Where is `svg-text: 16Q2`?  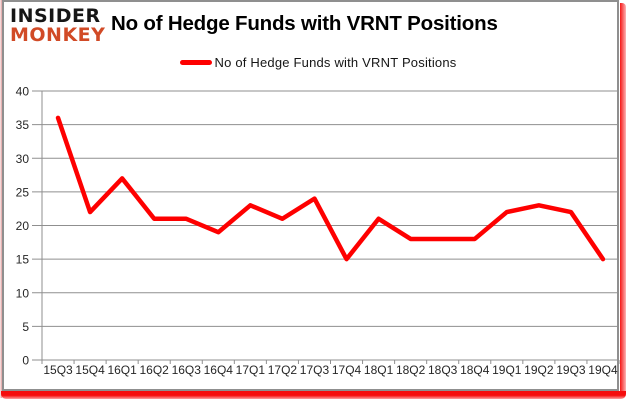 svg-text: 16Q2 is located at coordinates (155, 370).